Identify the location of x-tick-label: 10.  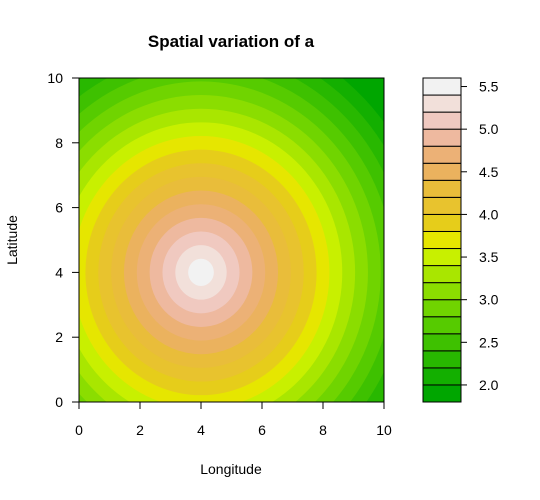
(384, 430).